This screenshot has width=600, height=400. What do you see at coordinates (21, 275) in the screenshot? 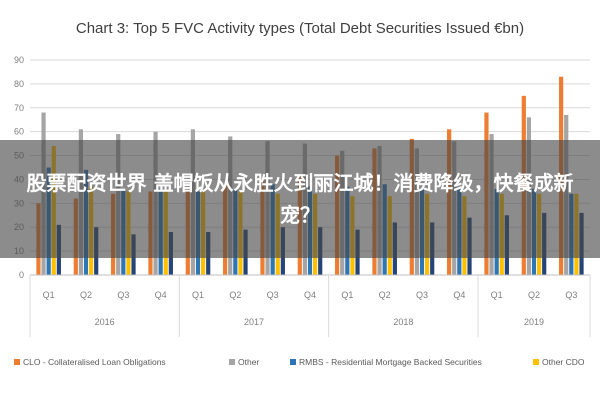
I see `y-tick-label: 0` at bounding box center [21, 275].